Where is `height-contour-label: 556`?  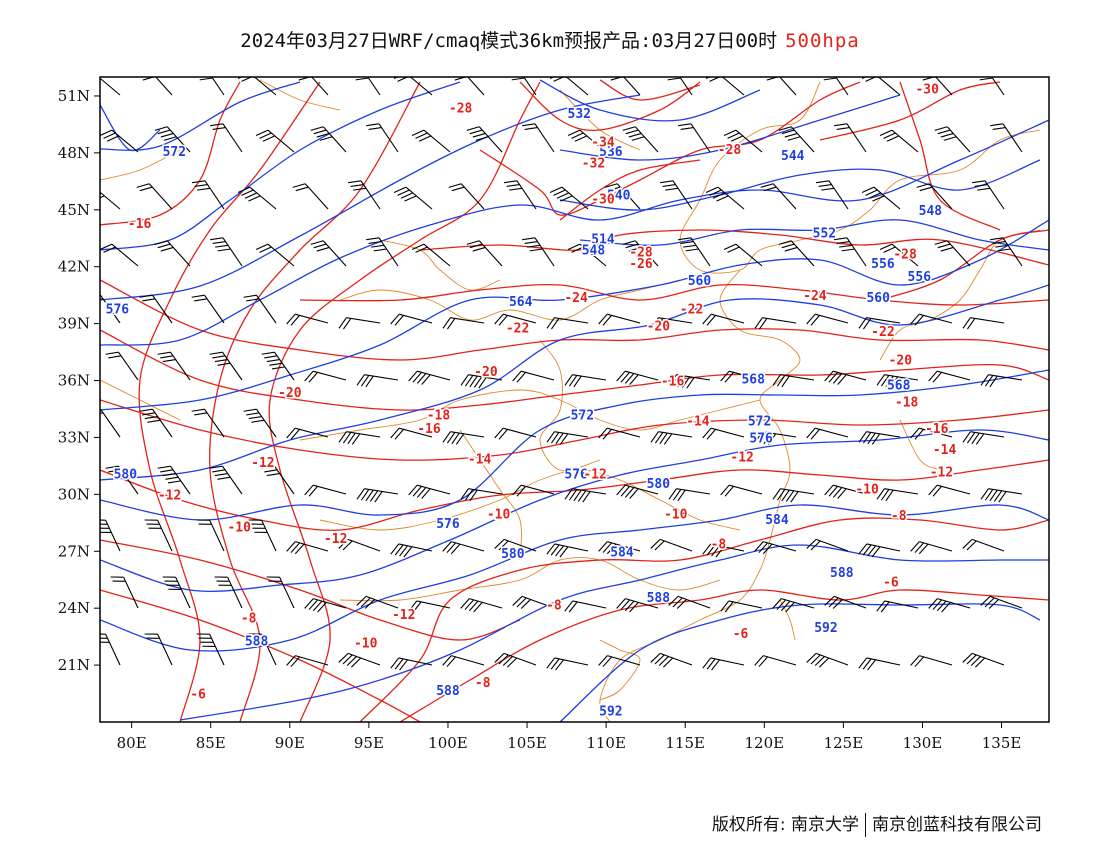
height-contour-label: 556 is located at coordinates (920, 277).